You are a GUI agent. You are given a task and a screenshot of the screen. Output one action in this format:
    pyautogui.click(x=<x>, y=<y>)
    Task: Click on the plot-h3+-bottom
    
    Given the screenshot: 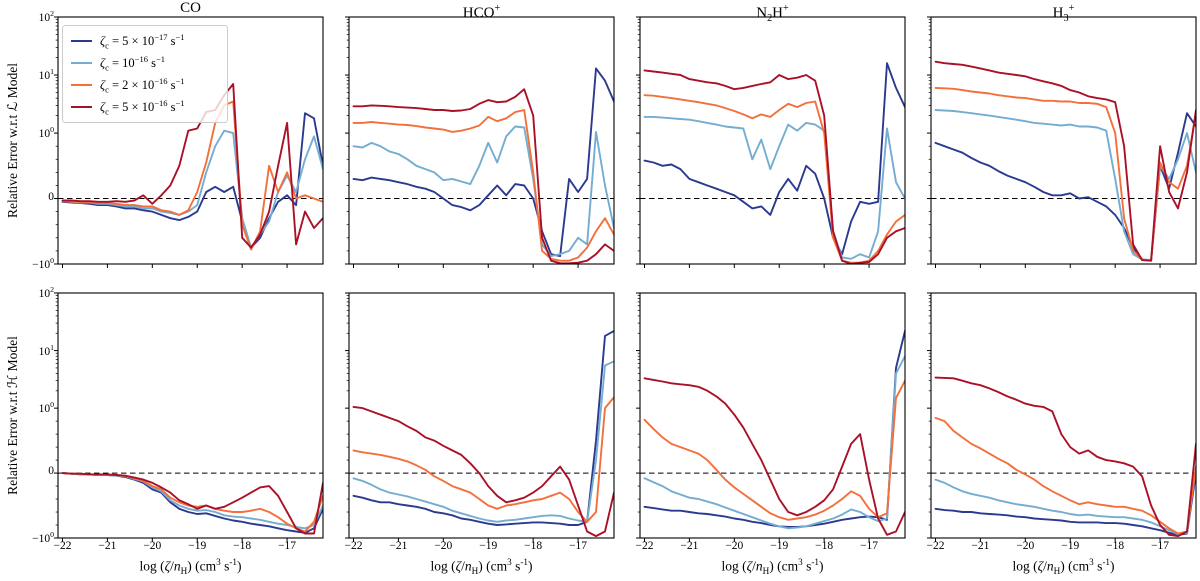 What is the action you would take?
    pyautogui.click(x=1044, y=419)
    